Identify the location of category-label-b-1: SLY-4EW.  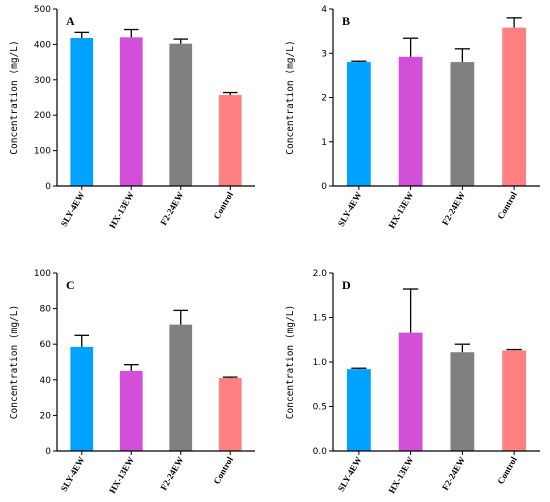
(350, 209).